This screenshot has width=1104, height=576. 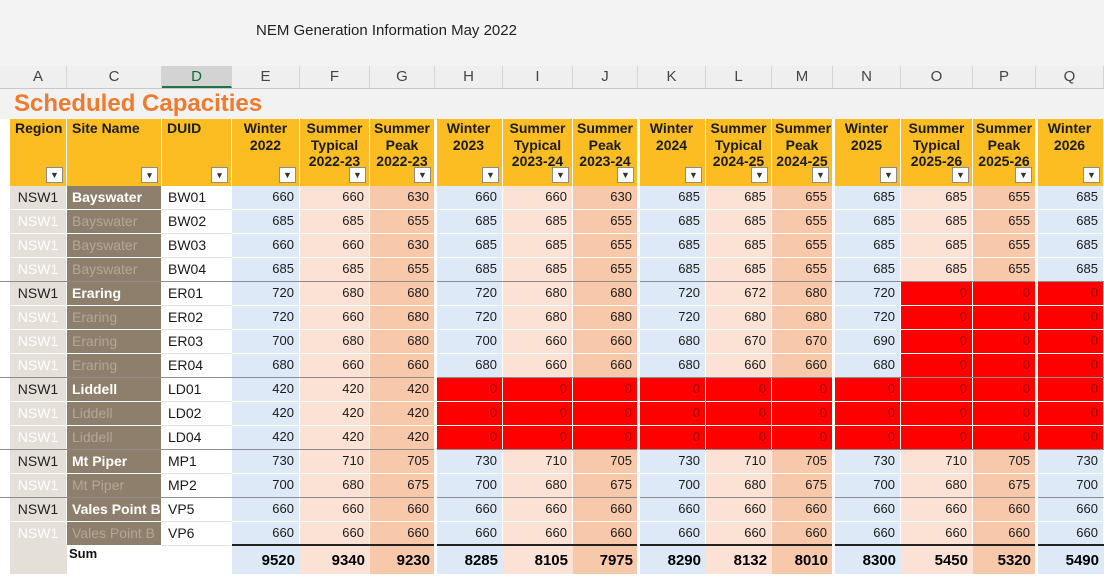 I want to click on column-header-f: F, so click(x=335, y=77).